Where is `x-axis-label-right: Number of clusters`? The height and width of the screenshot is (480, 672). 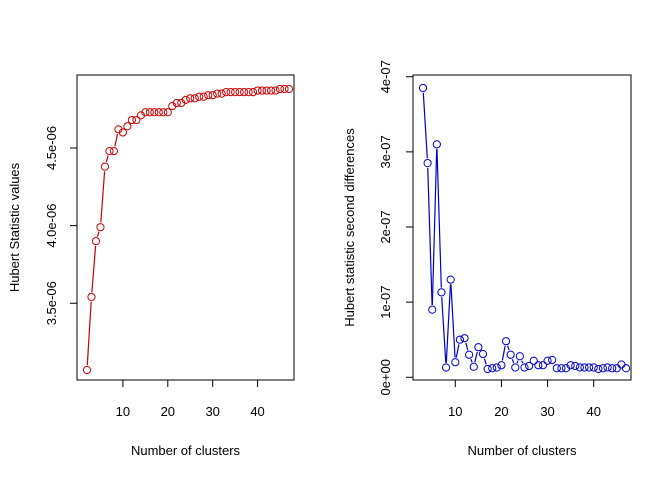 x-axis-label-right: Number of clusters is located at coordinates (522, 450).